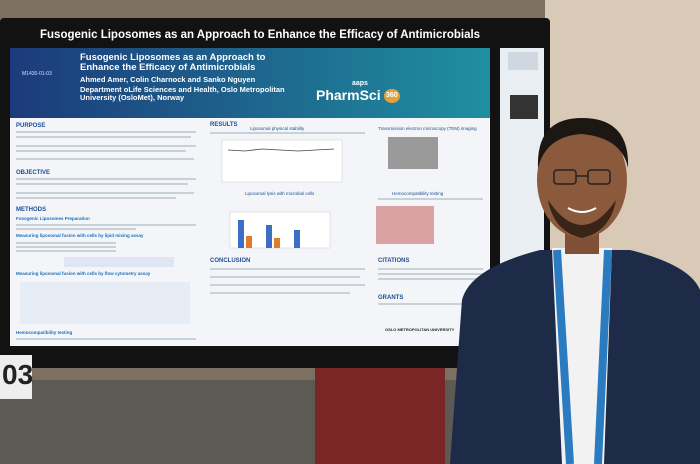  What do you see at coordinates (280, 230) in the screenshot?
I see `lysis-chart` at bounding box center [280, 230].